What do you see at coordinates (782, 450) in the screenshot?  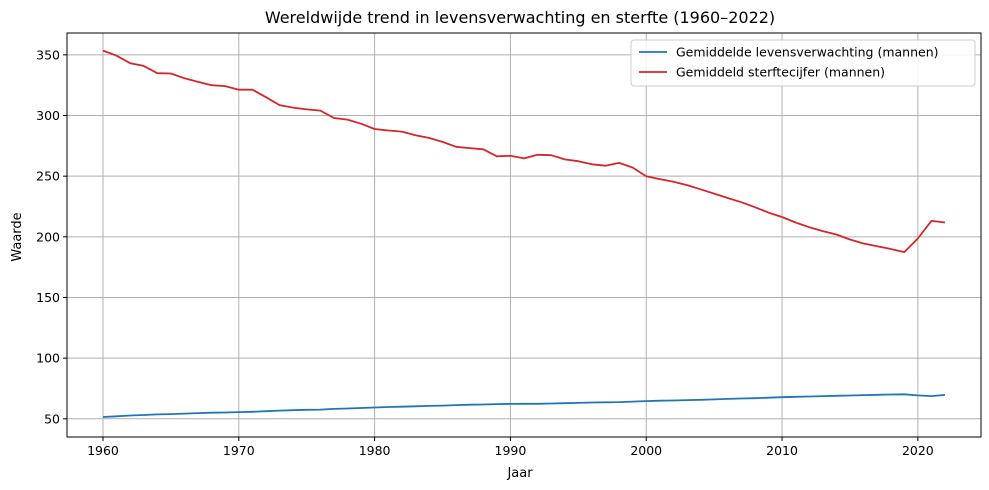 I see `x-tick-label: 2010` at bounding box center [782, 450].